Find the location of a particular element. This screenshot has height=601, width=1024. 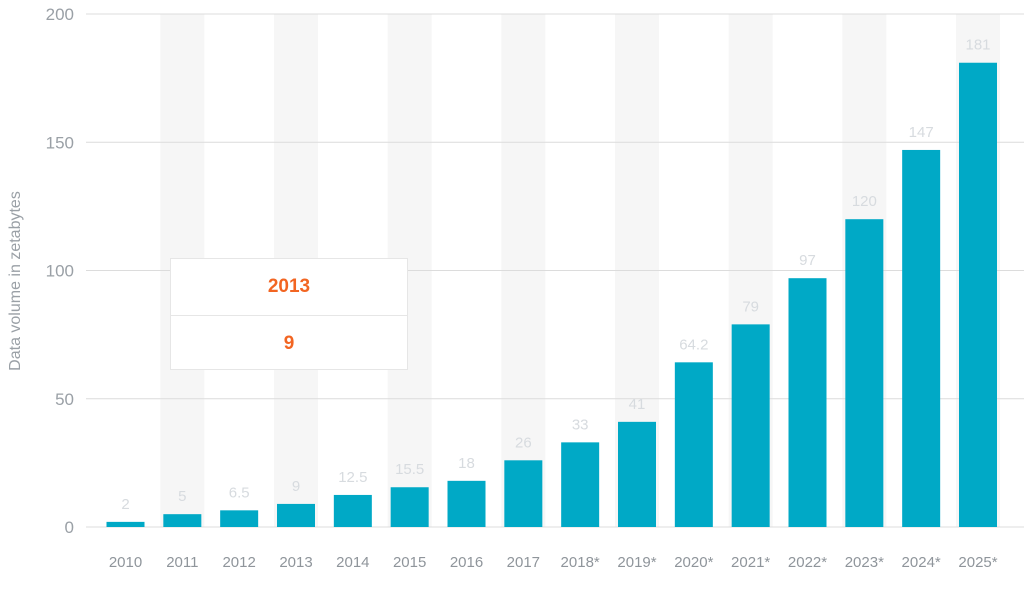

data-label: 64.2 is located at coordinates (693, 344).